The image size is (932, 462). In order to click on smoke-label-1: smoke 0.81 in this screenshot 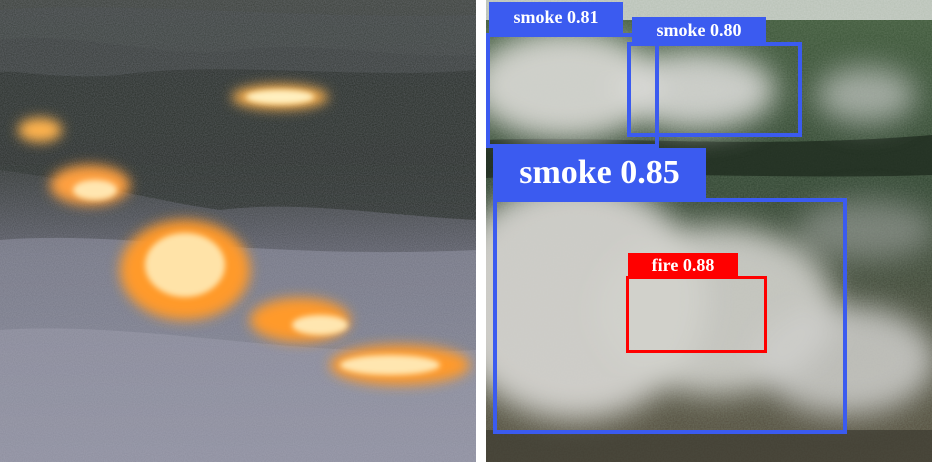, I will do `click(556, 17)`.